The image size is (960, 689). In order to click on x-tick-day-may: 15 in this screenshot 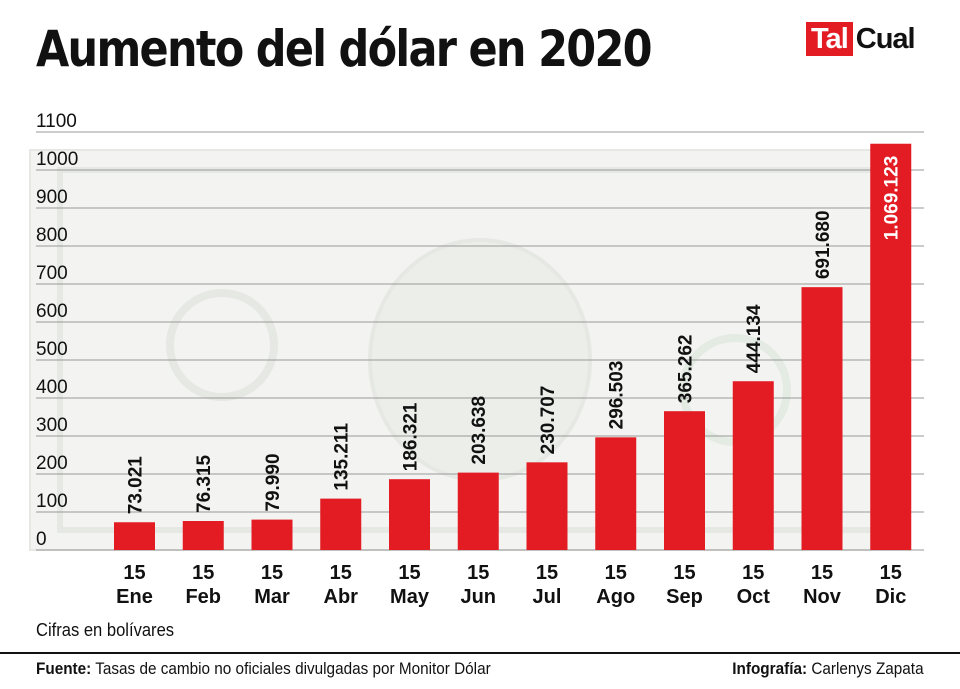, I will do `click(409, 573)`.